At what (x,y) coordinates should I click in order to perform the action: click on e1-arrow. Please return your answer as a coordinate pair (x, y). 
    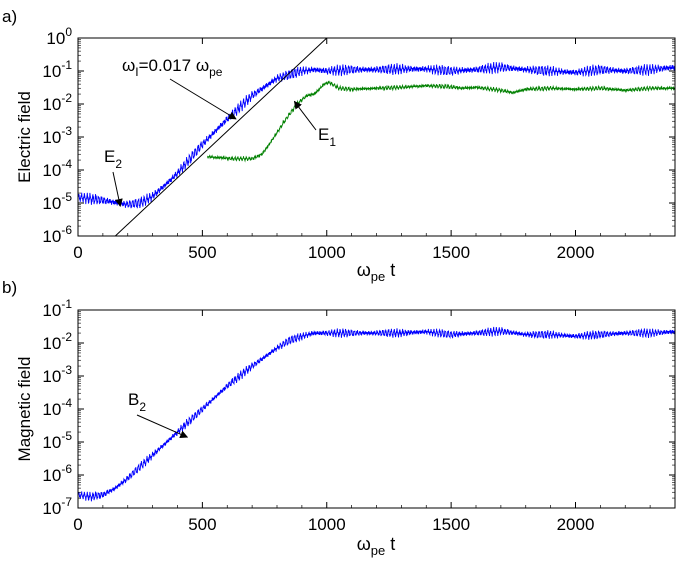
    Looking at the image, I should click on (305, 115).